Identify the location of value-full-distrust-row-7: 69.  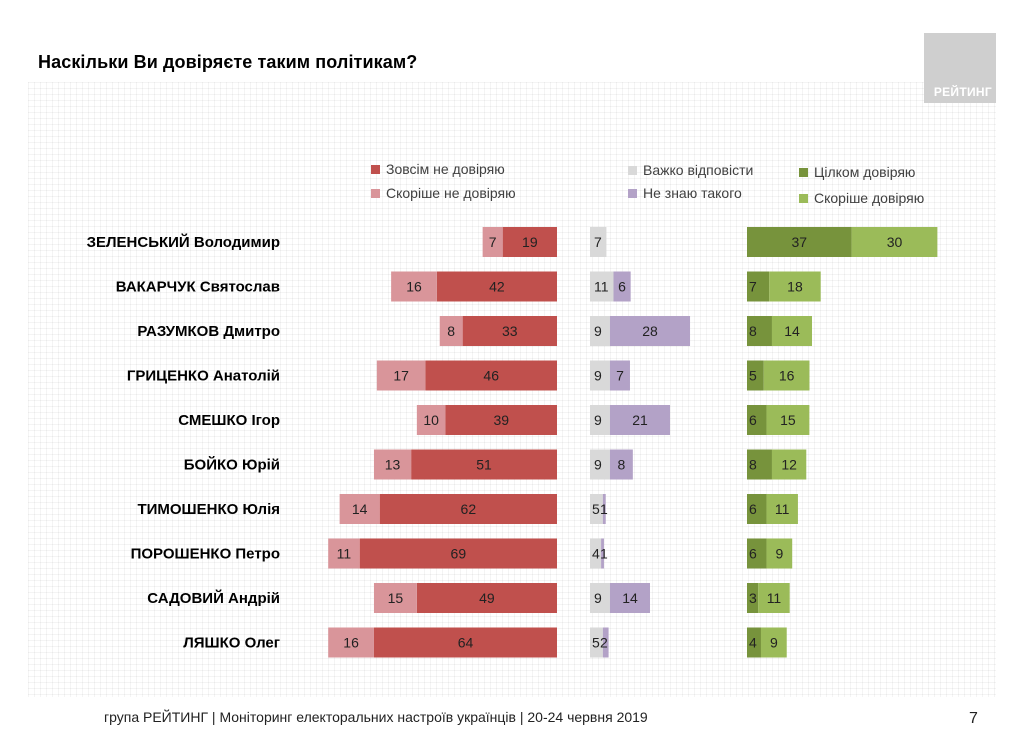
(459, 554).